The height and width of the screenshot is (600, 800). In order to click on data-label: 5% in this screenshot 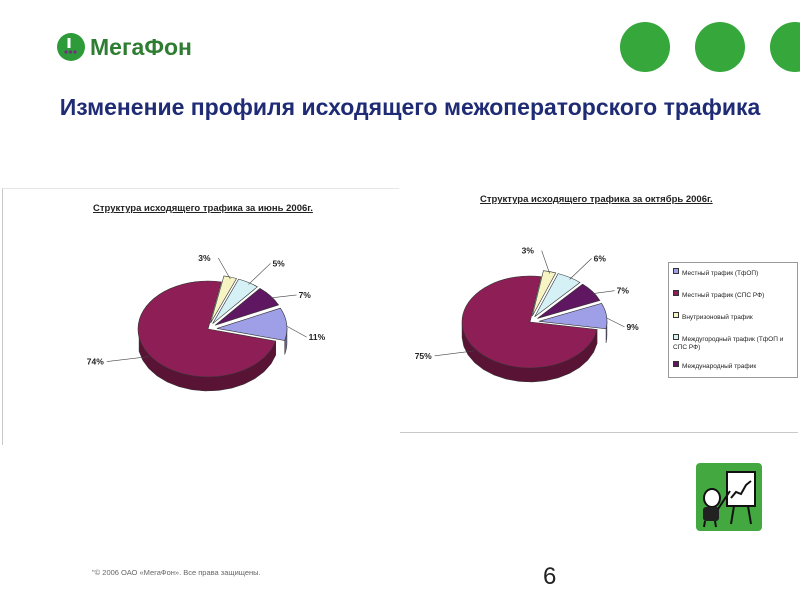, I will do `click(278, 263)`.